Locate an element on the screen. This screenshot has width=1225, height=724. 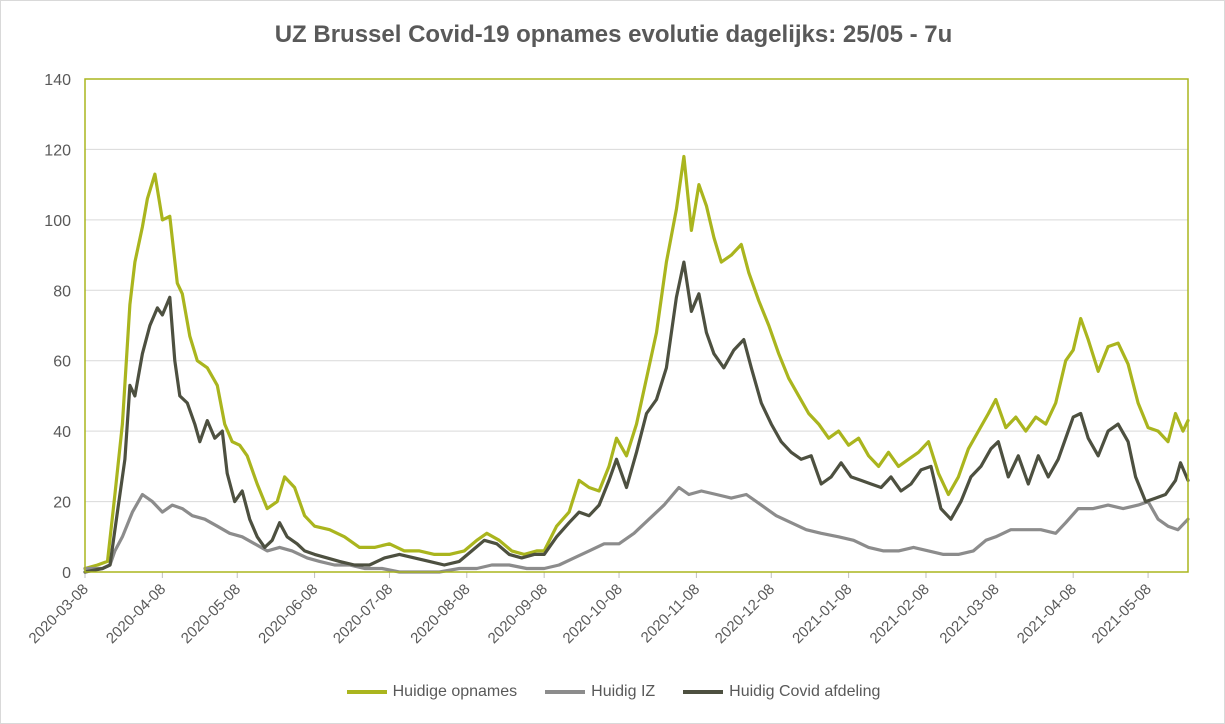
legend-item: Huidig IZ is located at coordinates (600, 692).